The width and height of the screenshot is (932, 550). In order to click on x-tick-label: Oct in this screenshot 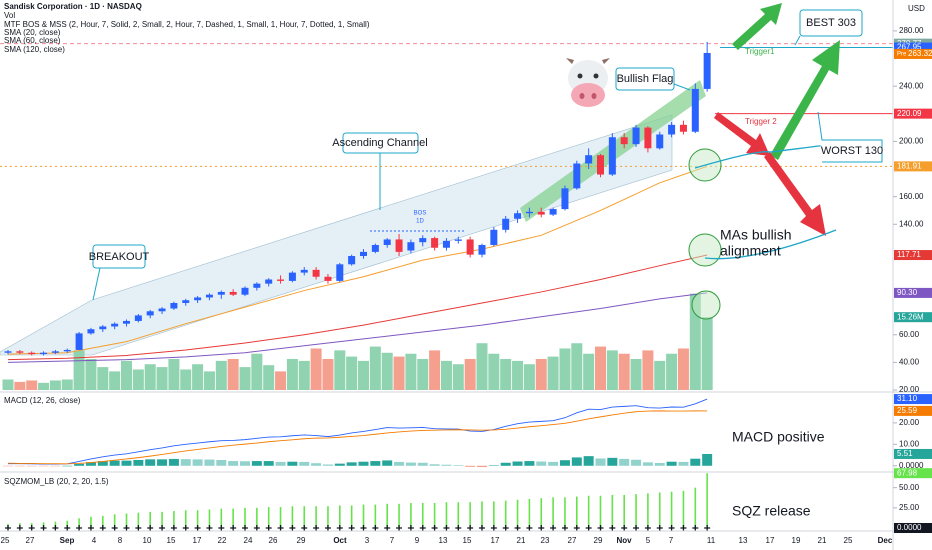, I will do `click(340, 540)`.